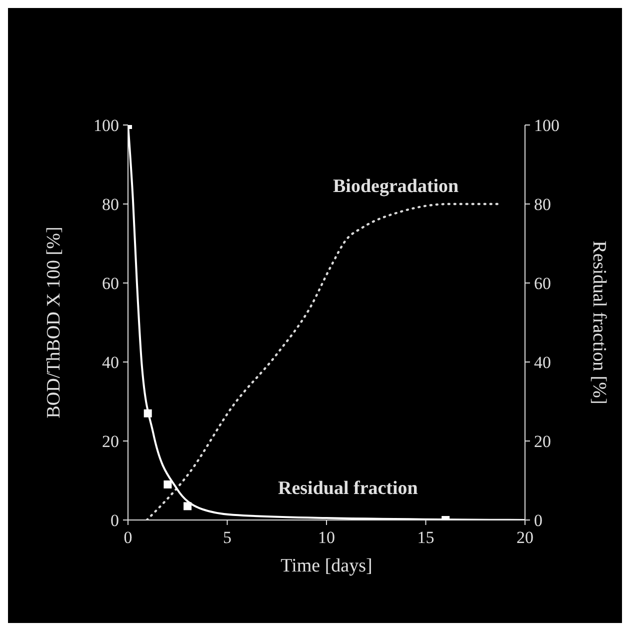  Describe the element at coordinates (227, 538) in the screenshot. I see `x-tick-label: 5` at that location.